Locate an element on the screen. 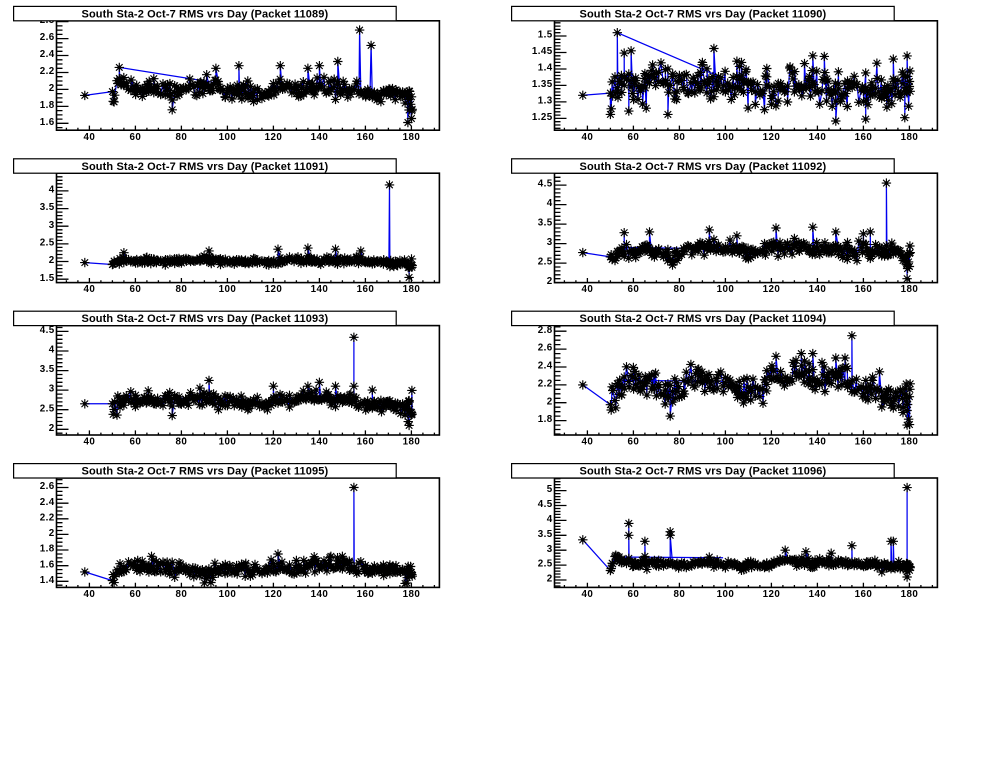 The height and width of the screenshot is (767, 996). svg-text: 1.45 is located at coordinates (542, 51).